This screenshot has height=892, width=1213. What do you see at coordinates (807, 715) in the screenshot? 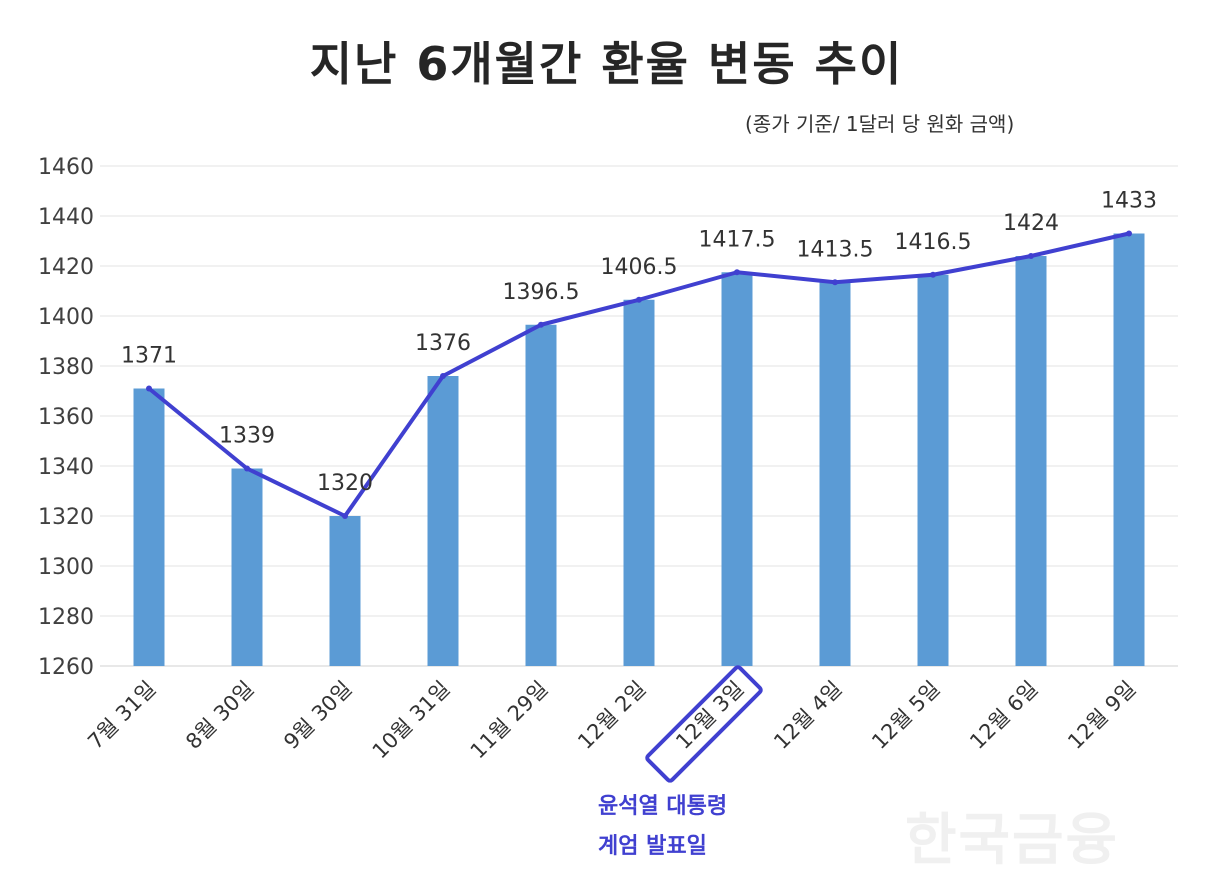
I see `x-tick-label: 12월 4일` at bounding box center [807, 715].